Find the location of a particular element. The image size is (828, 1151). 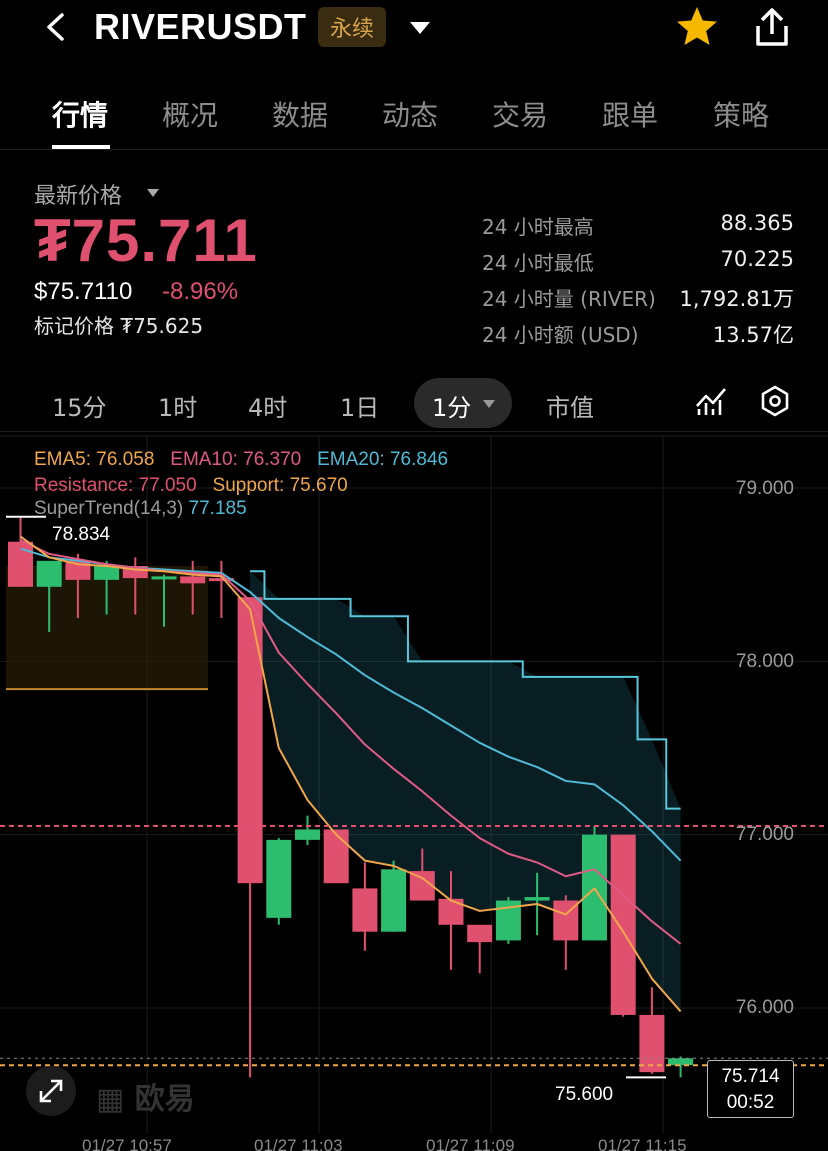

chart-settings-icon is located at coordinates (775, 401).